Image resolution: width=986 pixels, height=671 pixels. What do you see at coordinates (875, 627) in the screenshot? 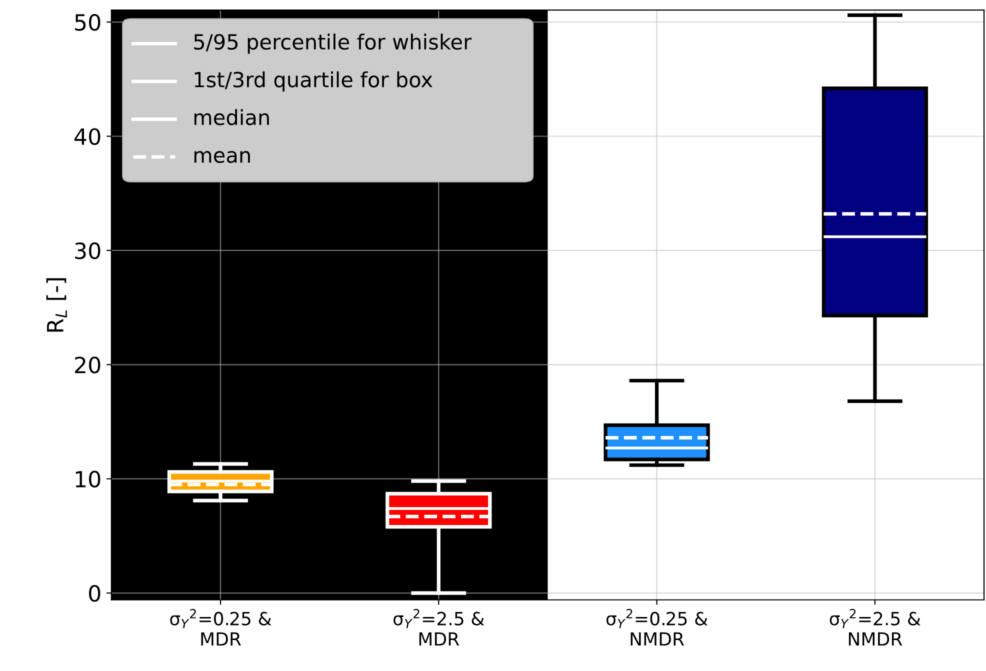
I see `x-tick-label: σ$_{Y}$$^{2}$=2.5 & NMDR` at bounding box center [875, 627].